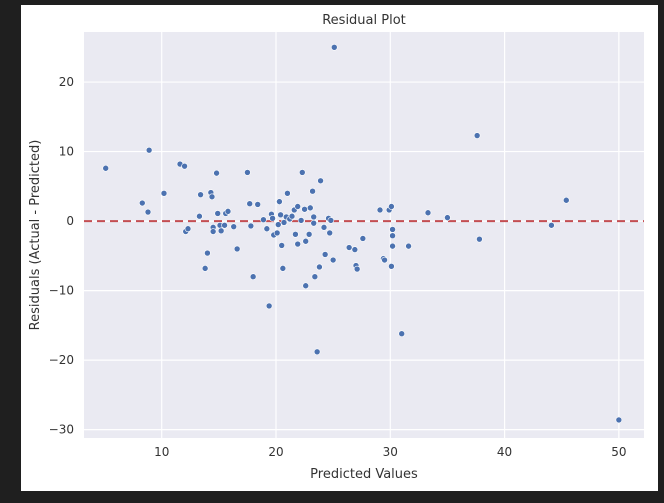 The height and width of the screenshot is (503, 664). I want to click on x-tick-label: 40, so click(504, 452).